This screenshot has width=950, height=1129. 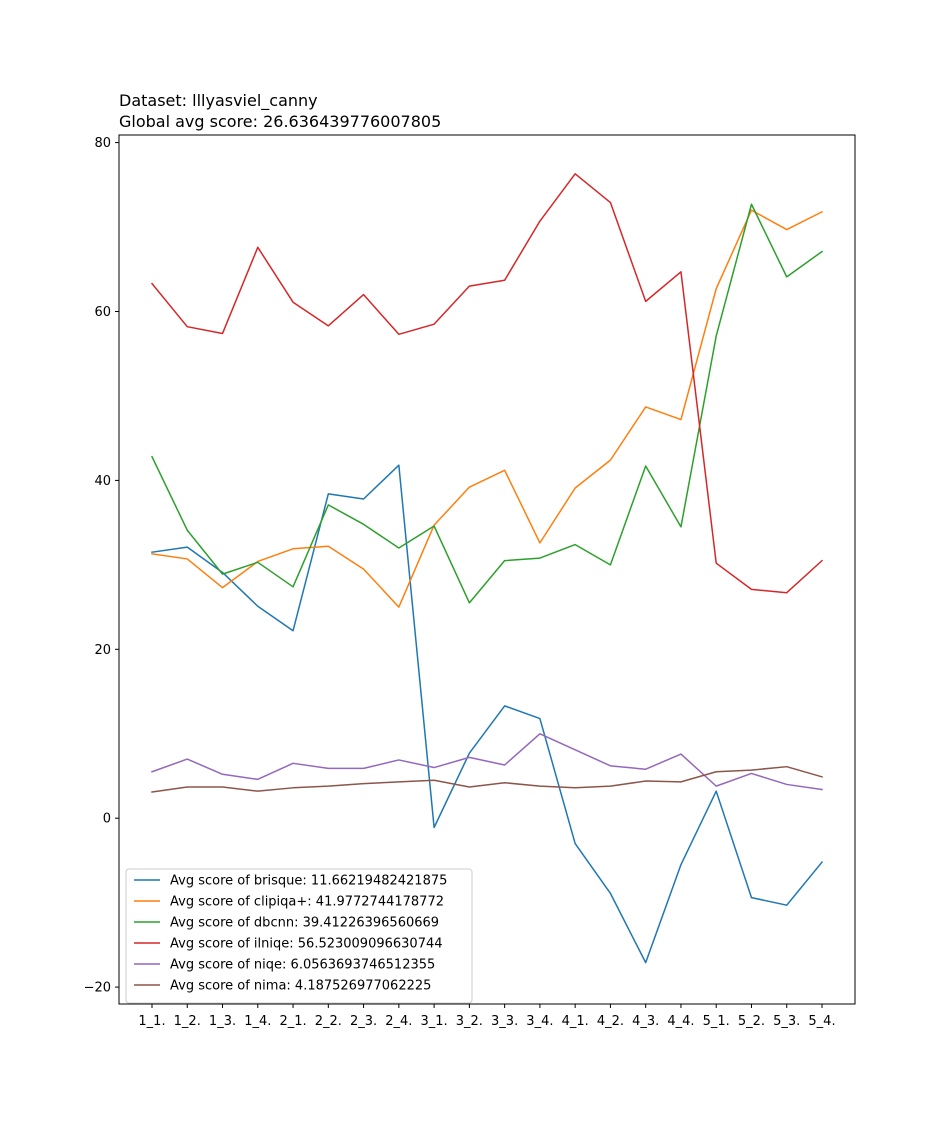 What do you see at coordinates (821, 1021) in the screenshot?
I see `x-tick-label-19: 5_4.` at bounding box center [821, 1021].